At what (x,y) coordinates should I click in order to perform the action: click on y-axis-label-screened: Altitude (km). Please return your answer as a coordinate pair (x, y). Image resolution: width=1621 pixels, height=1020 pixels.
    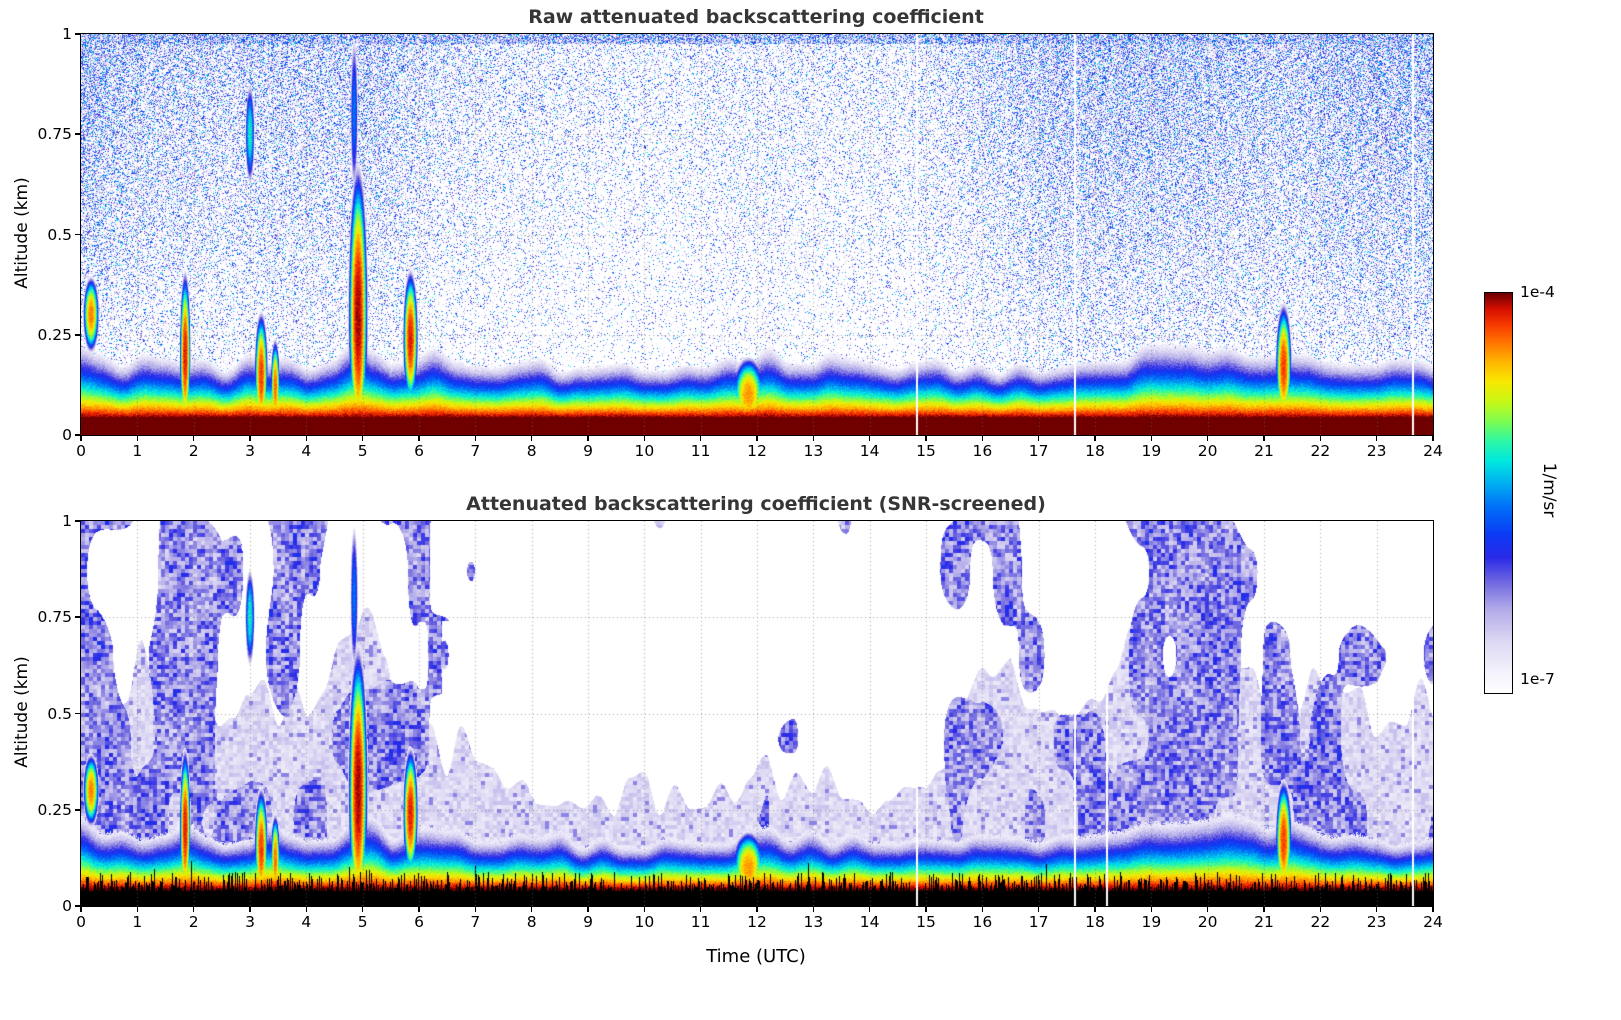
    Looking at the image, I should click on (22, 712).